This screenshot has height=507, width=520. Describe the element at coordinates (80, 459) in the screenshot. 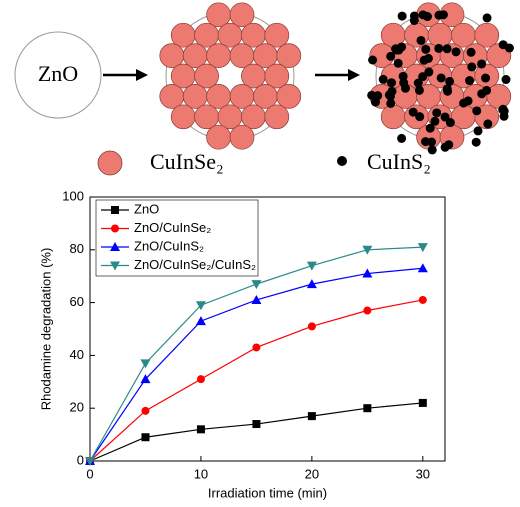

I see `y-tick-label: 0` at that location.